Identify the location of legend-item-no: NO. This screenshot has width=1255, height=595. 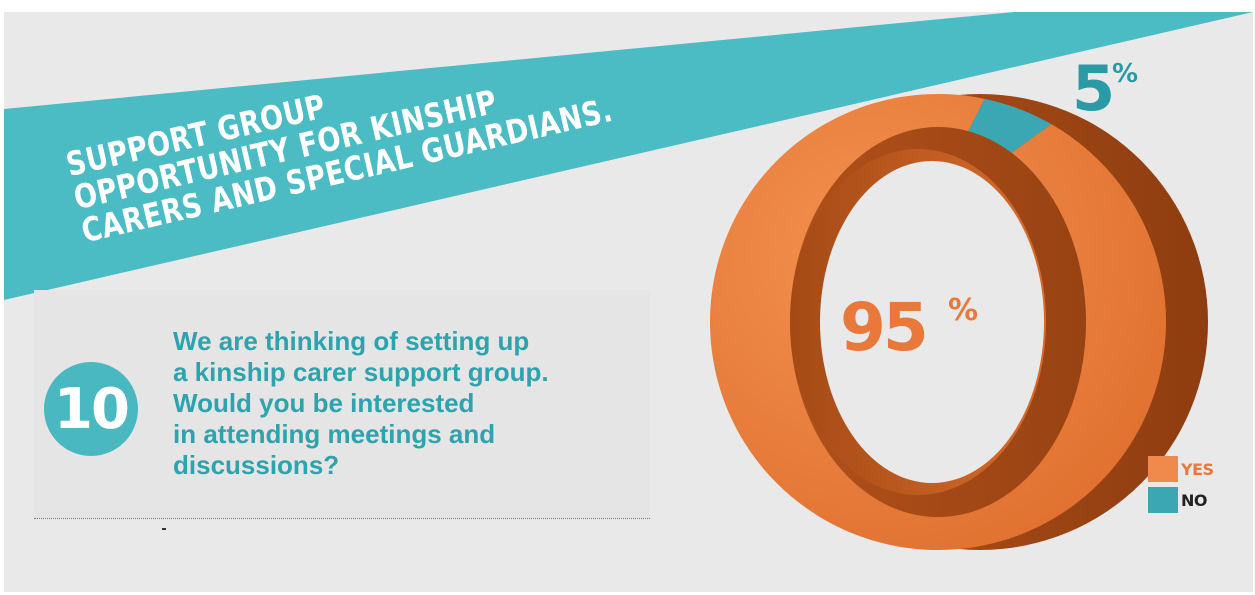
(1181, 500).